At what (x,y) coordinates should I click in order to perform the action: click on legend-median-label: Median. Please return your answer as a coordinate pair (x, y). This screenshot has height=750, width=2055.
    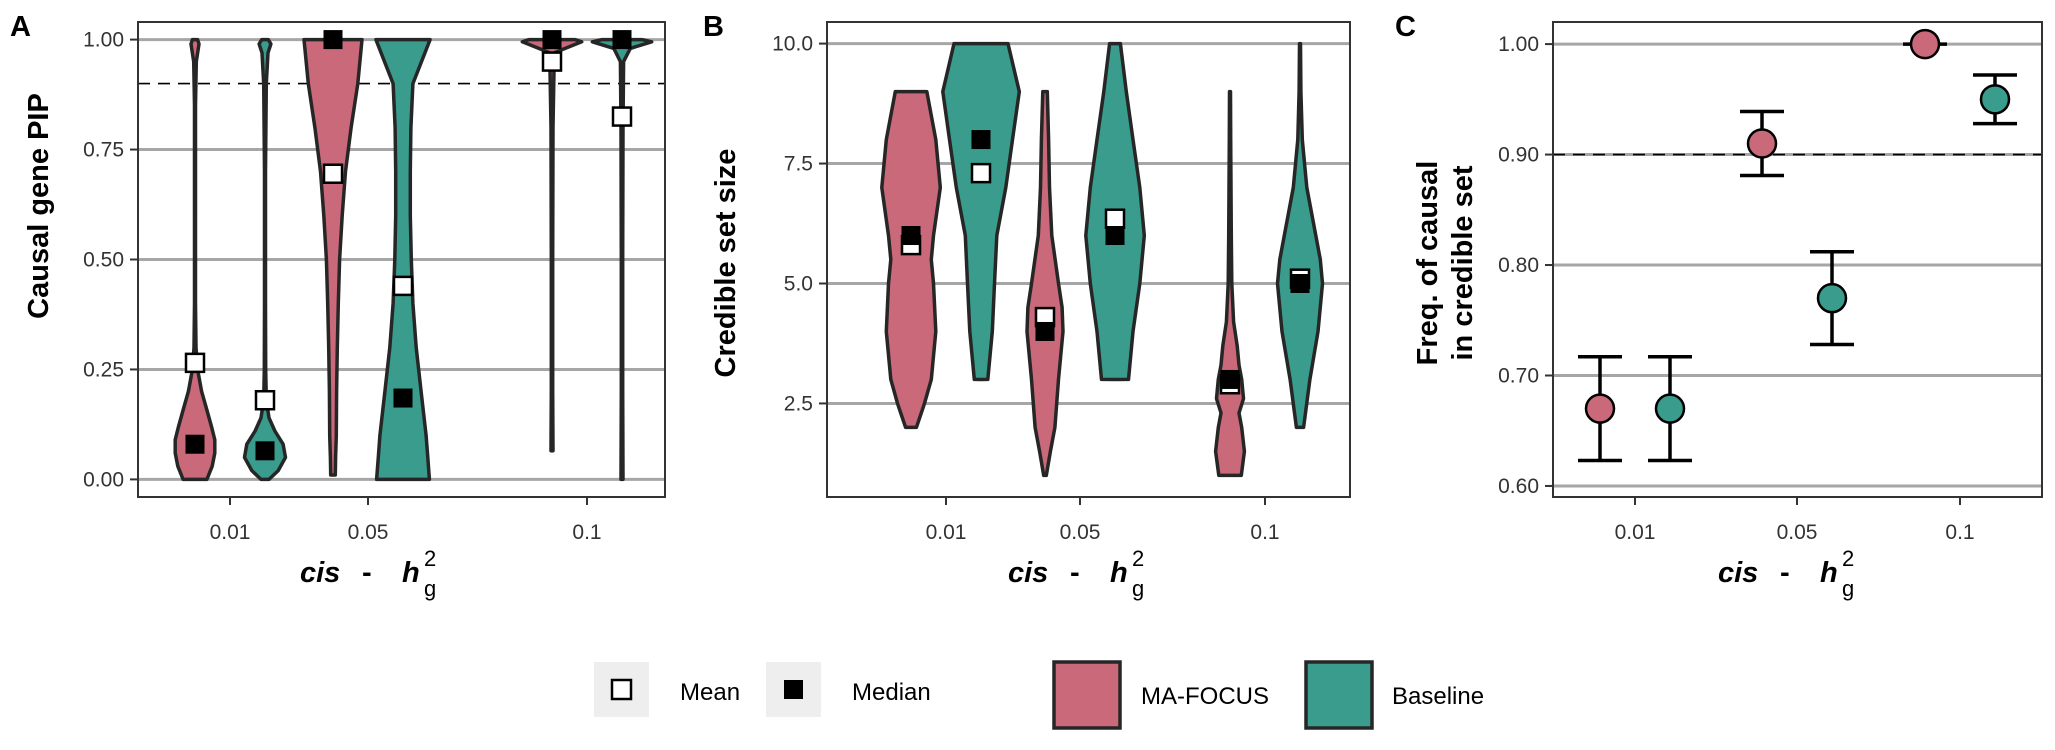
    Looking at the image, I should click on (891, 692).